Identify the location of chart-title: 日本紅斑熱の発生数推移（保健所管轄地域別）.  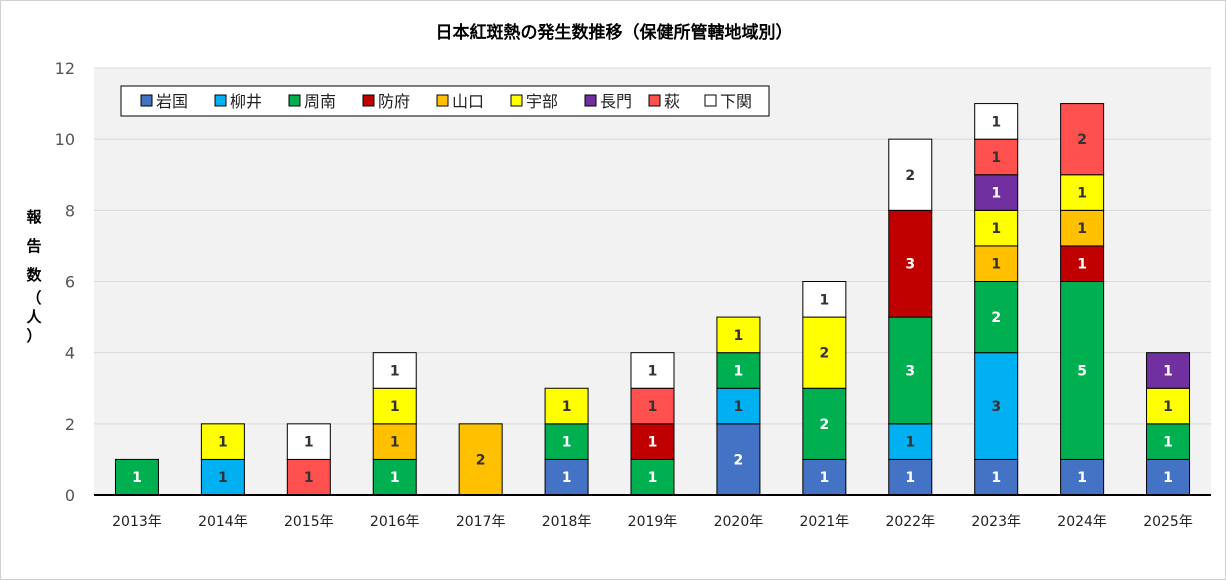
(614, 32).